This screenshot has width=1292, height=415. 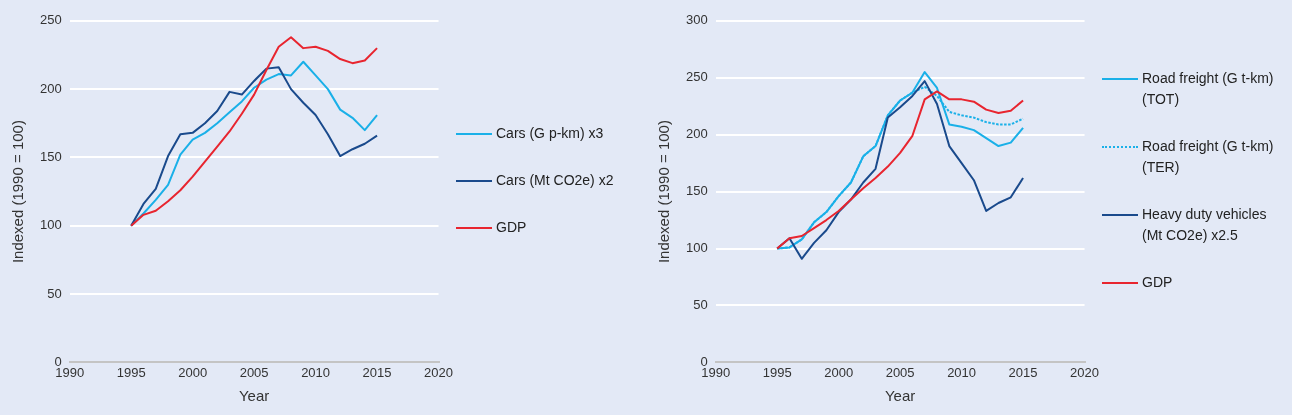 What do you see at coordinates (550, 133) in the screenshot?
I see `legend-label: Cars (G p-km) x3` at bounding box center [550, 133].